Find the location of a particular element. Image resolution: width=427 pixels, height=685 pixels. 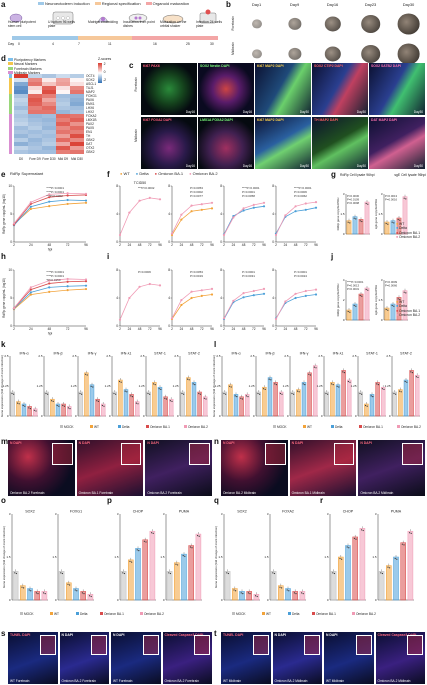

gene-group-marker is located at coordinates (10, 128).